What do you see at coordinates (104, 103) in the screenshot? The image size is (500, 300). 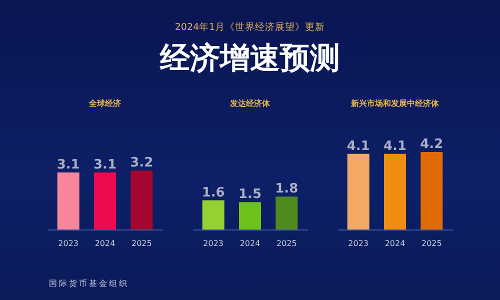 I see `chart-title: 全球经济` at bounding box center [104, 103].